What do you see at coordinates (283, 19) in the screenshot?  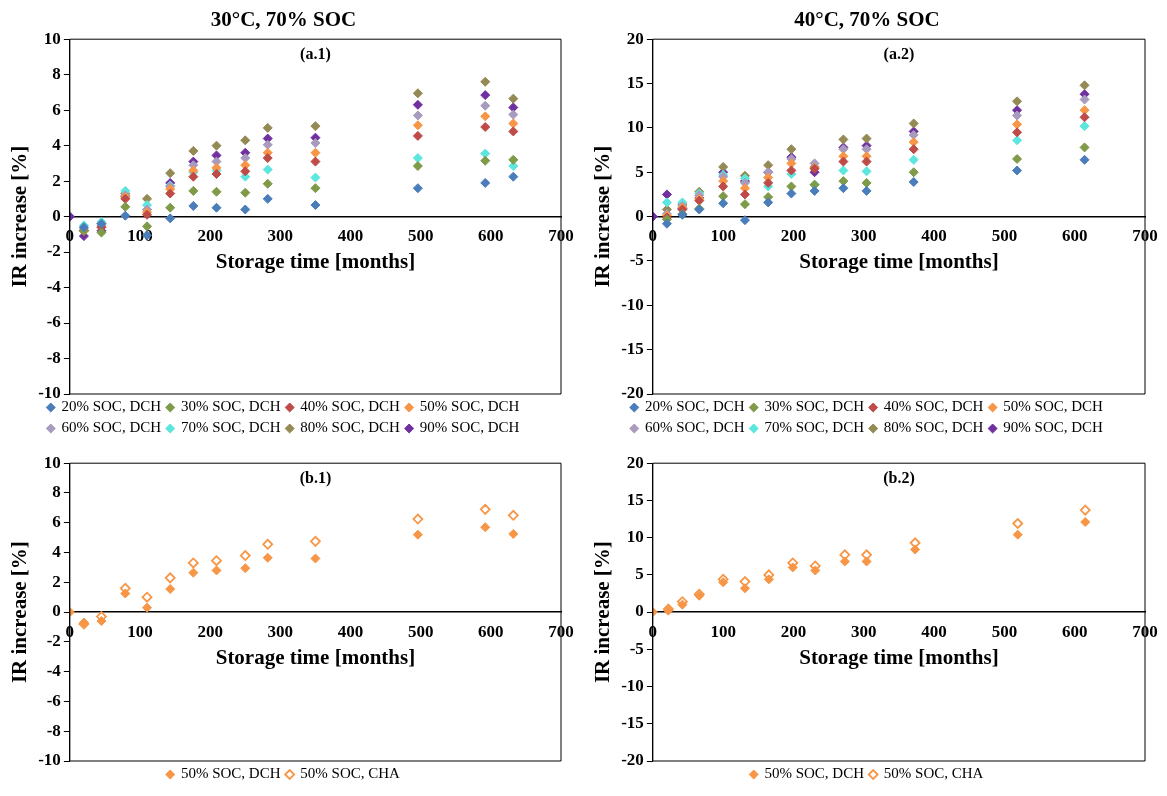 I see `chart-title: 30°C, 70% SOC` at bounding box center [283, 19].